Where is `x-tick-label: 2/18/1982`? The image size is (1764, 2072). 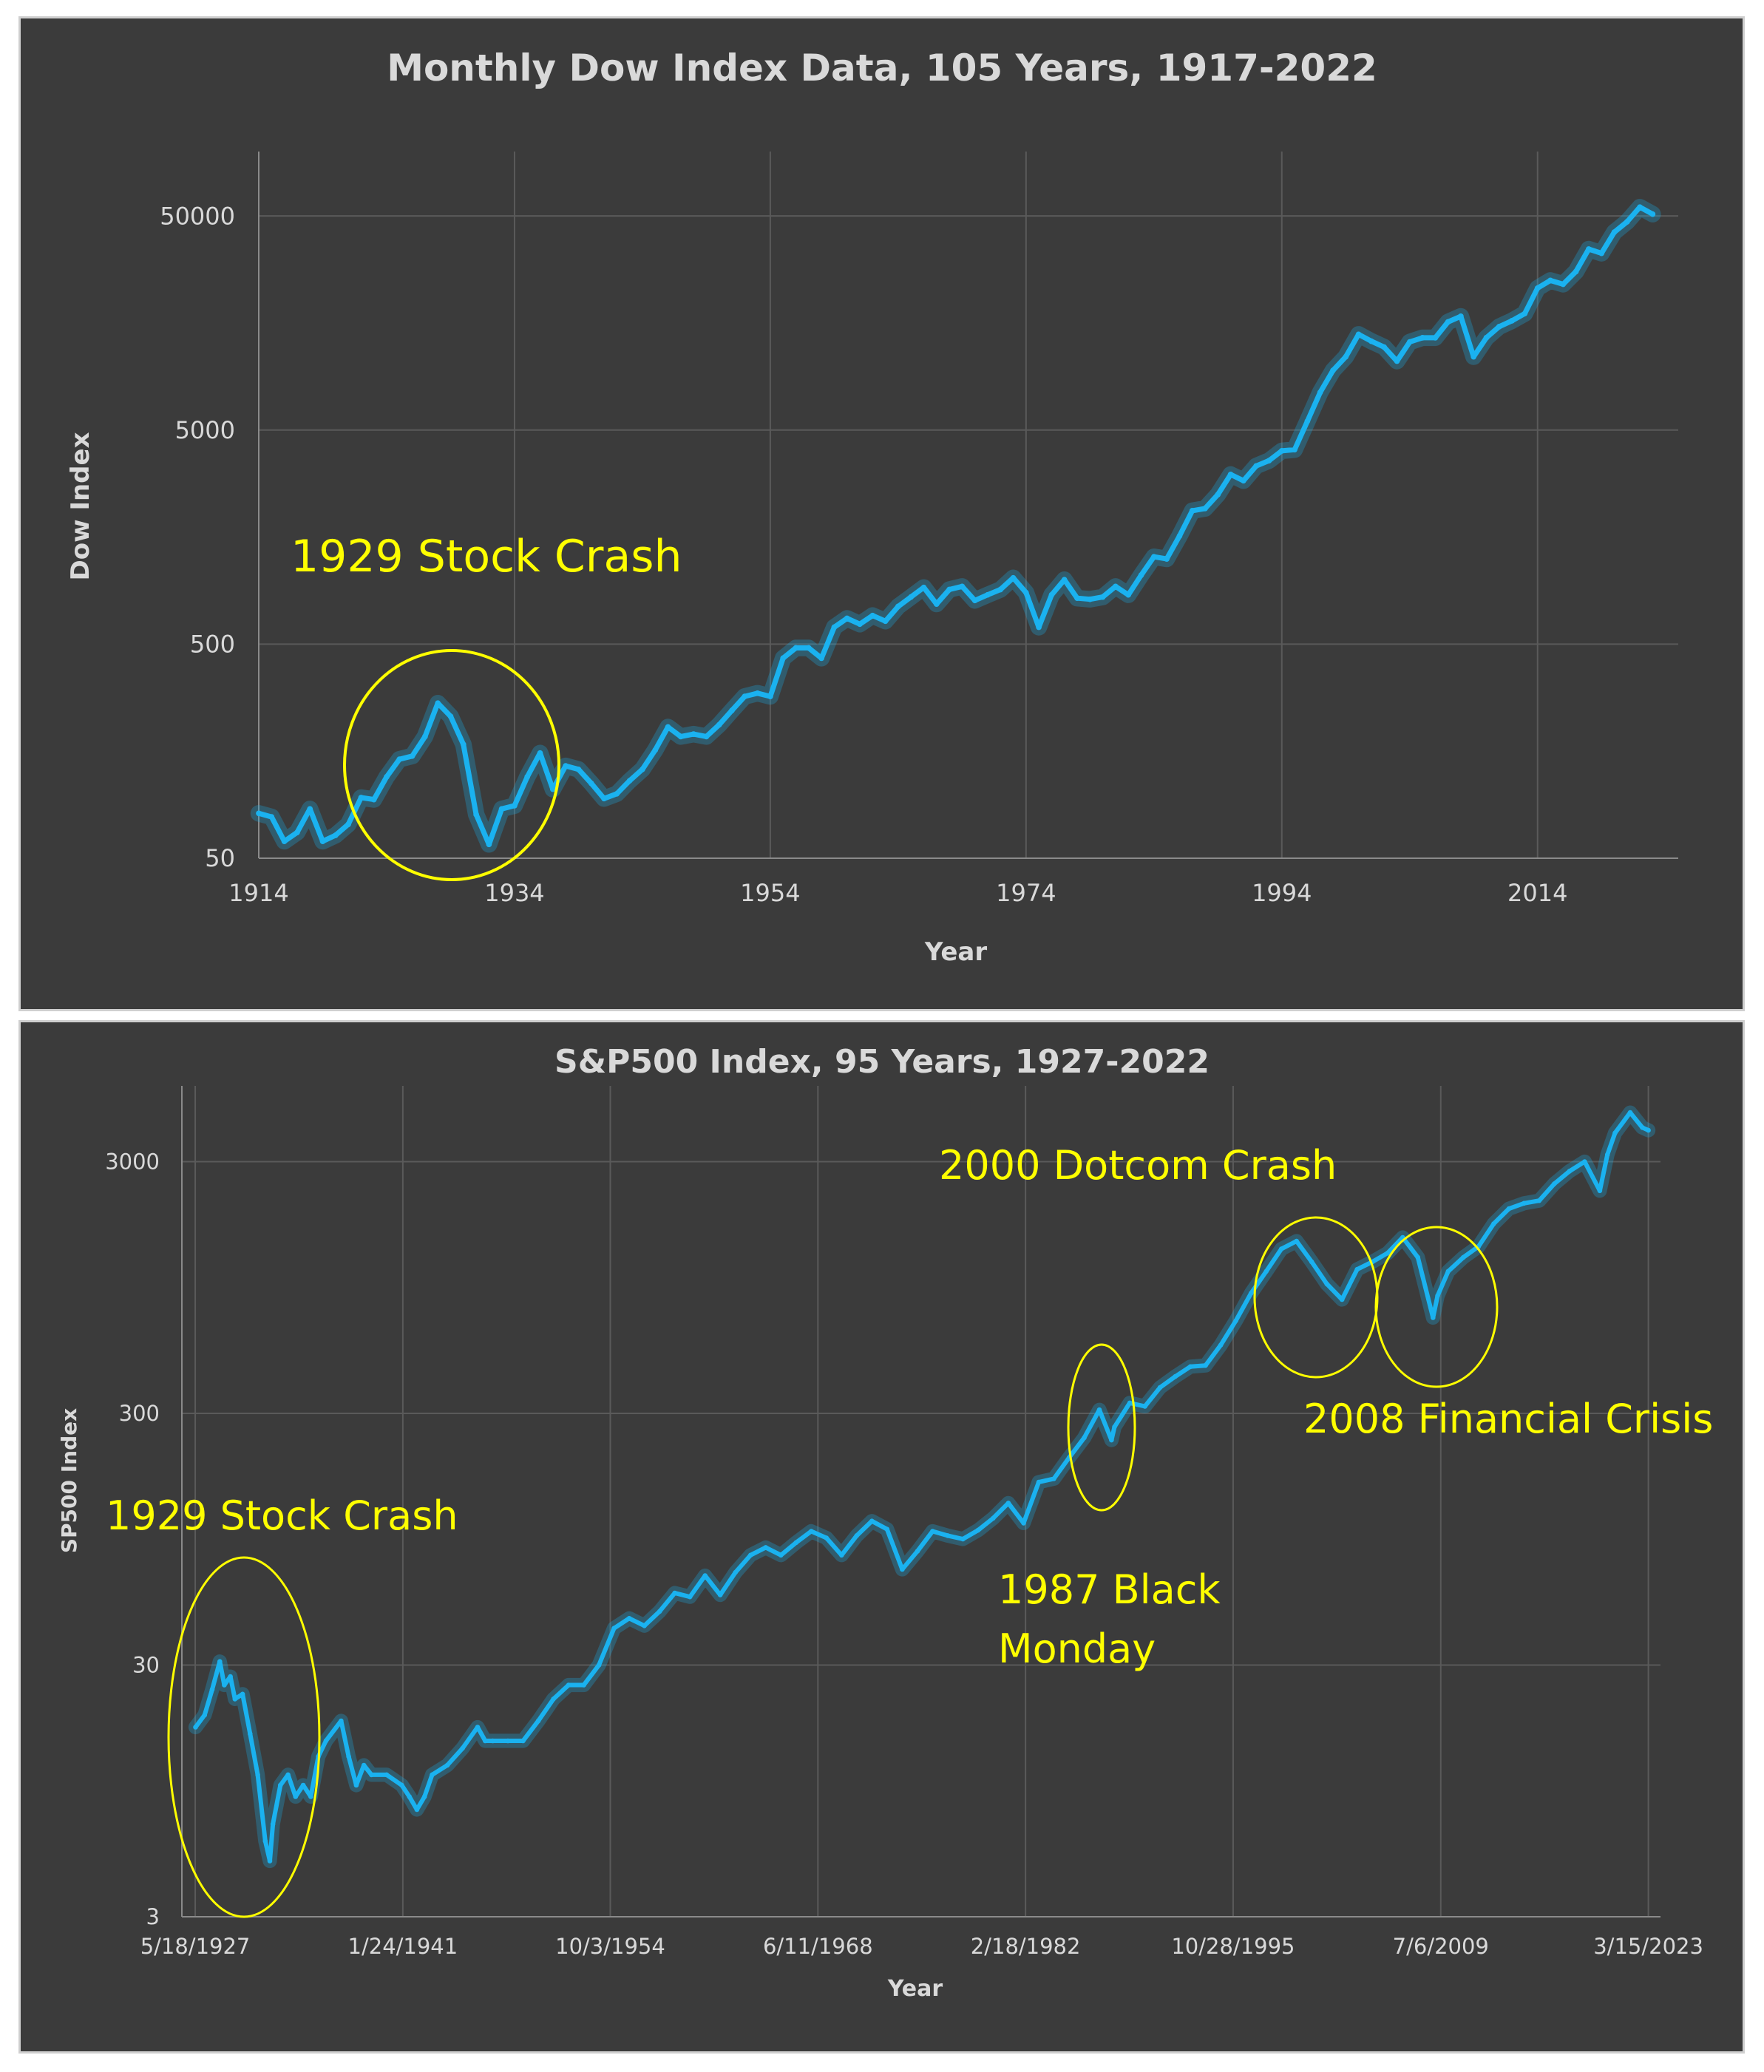 x-tick-label: 2/18/1982 is located at coordinates (1026, 1946).